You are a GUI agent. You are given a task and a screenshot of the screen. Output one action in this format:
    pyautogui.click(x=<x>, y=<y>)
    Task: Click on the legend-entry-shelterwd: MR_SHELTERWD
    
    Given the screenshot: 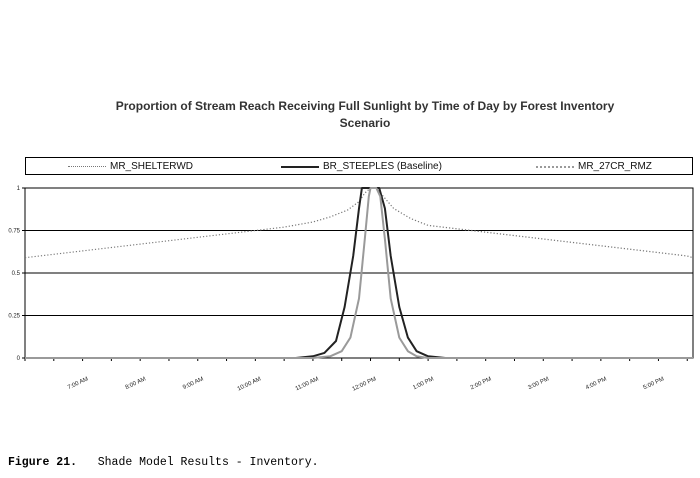 What is the action you would take?
    pyautogui.click(x=130, y=166)
    